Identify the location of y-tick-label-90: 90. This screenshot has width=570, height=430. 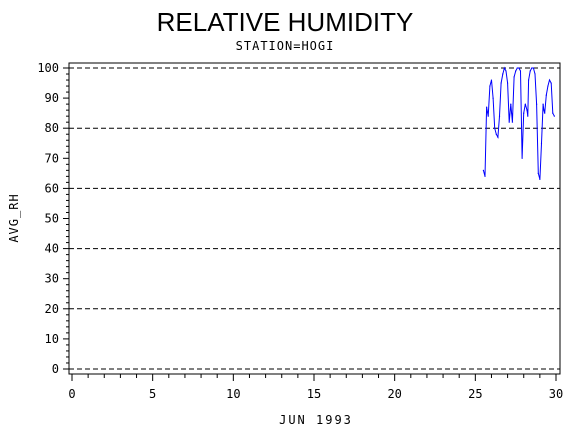
(52, 98).